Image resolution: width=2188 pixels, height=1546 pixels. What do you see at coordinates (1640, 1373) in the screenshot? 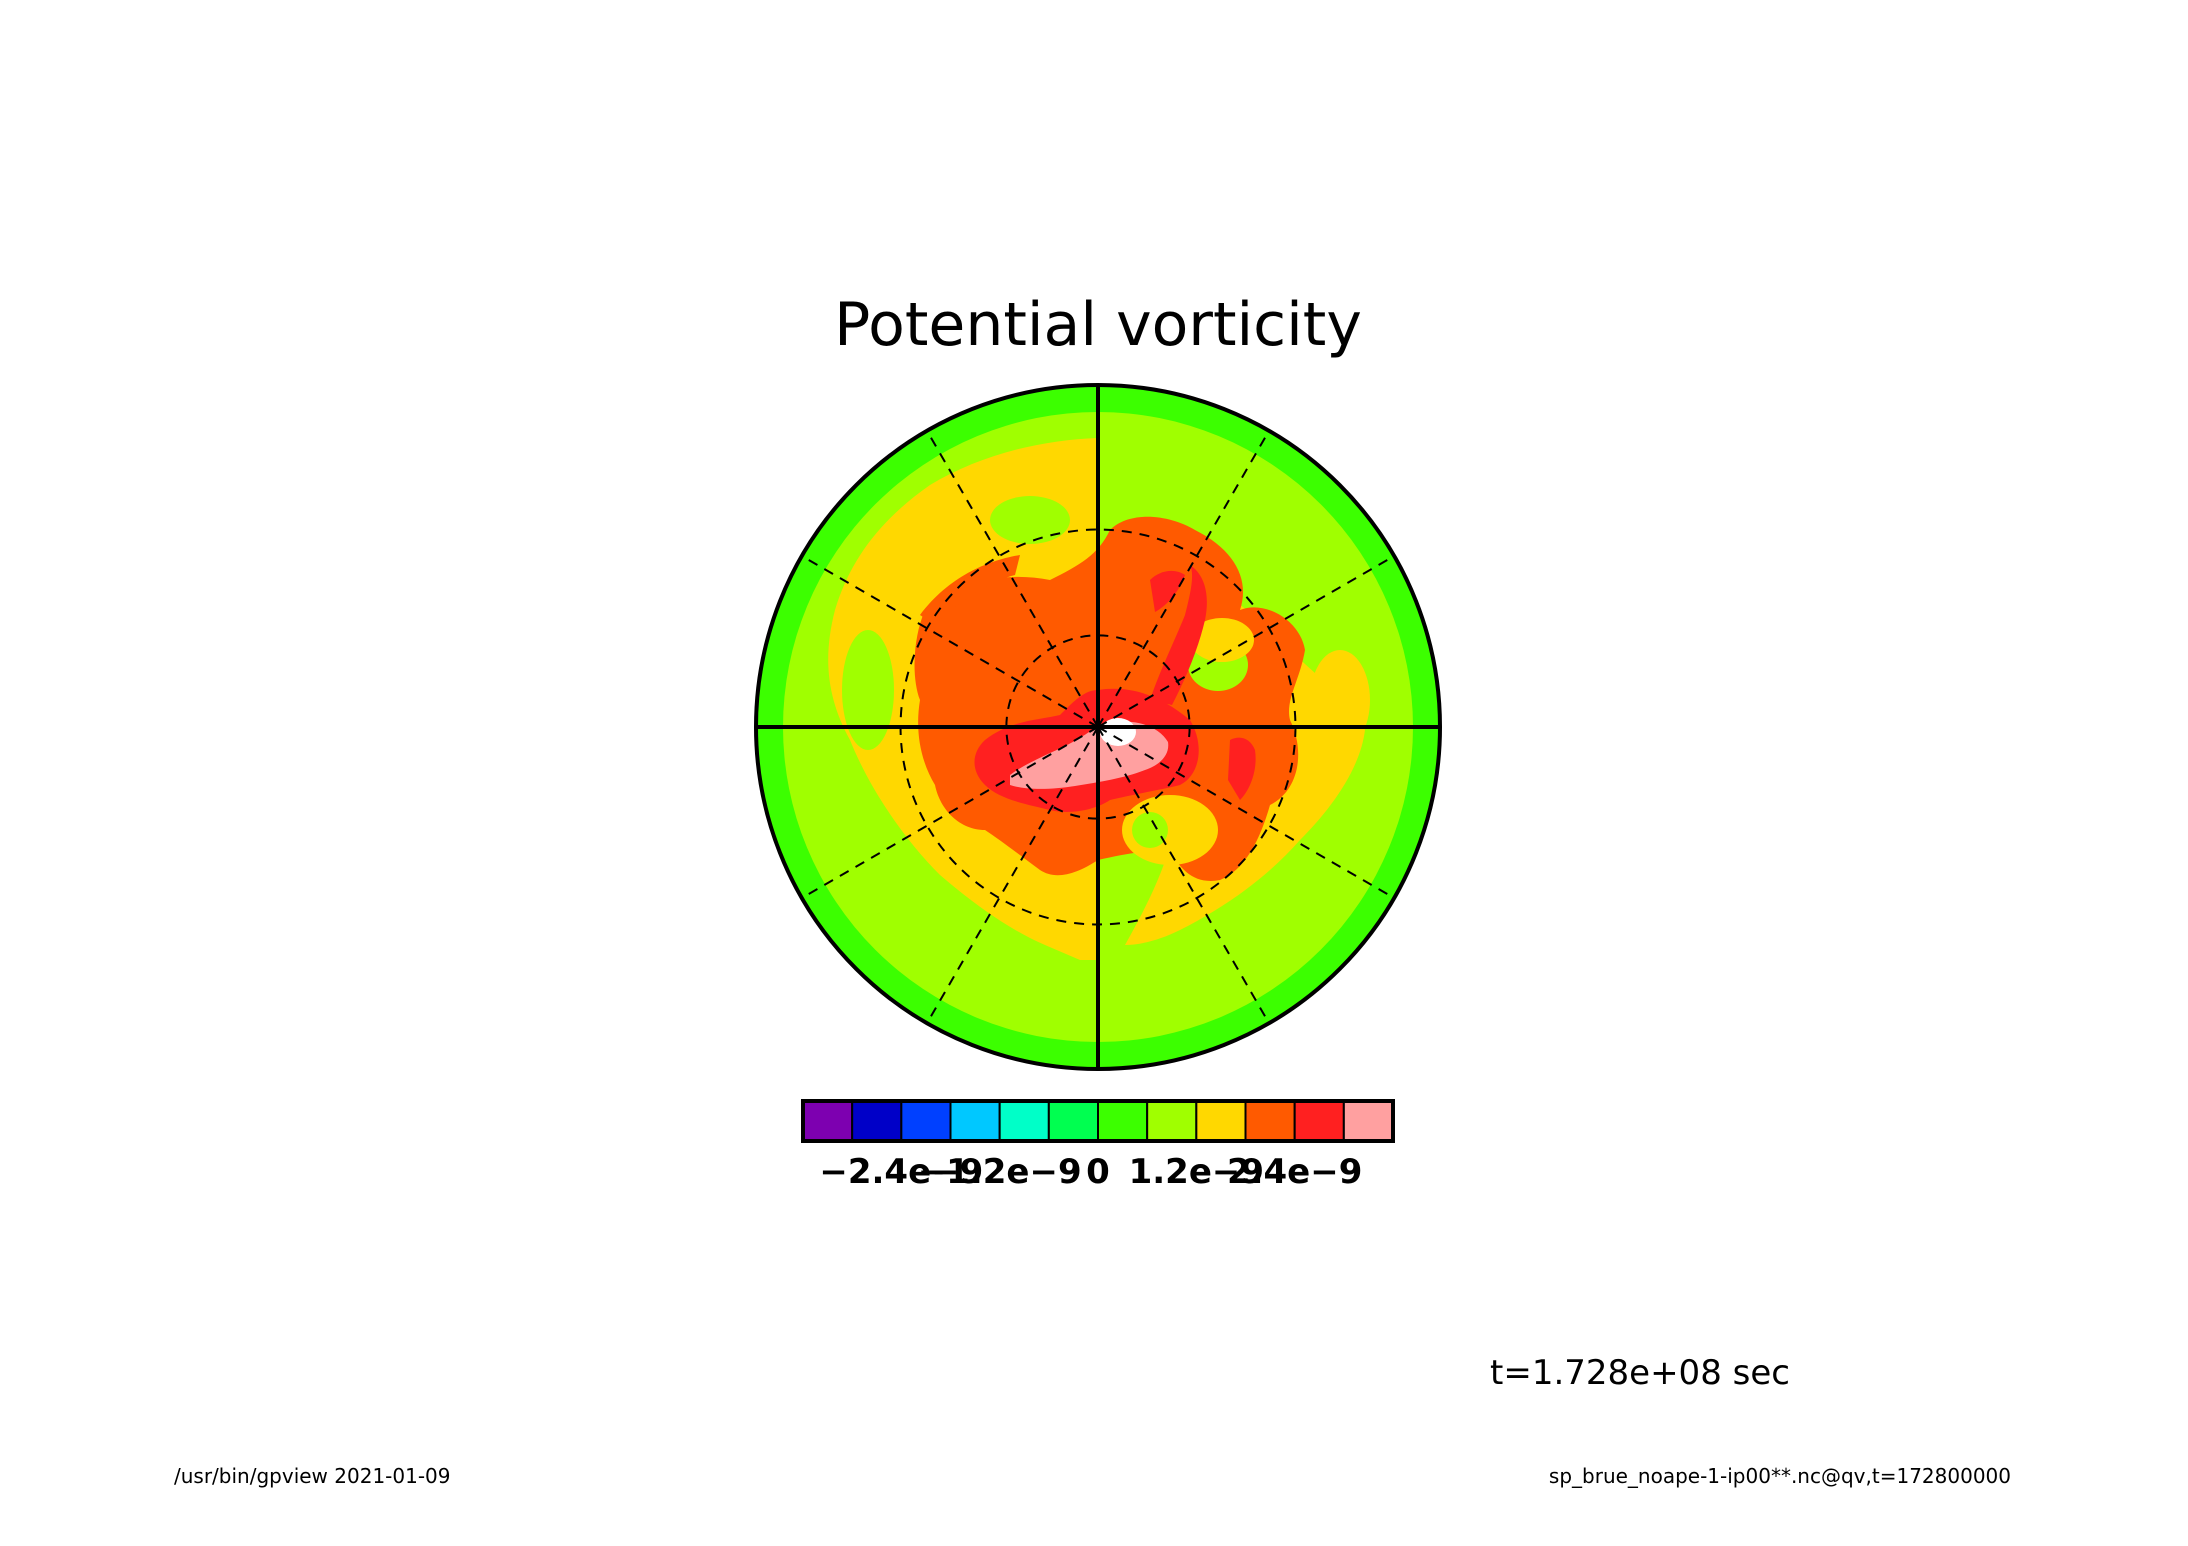
I see `time-label: t=1.728e+08 sec` at bounding box center [1640, 1373].